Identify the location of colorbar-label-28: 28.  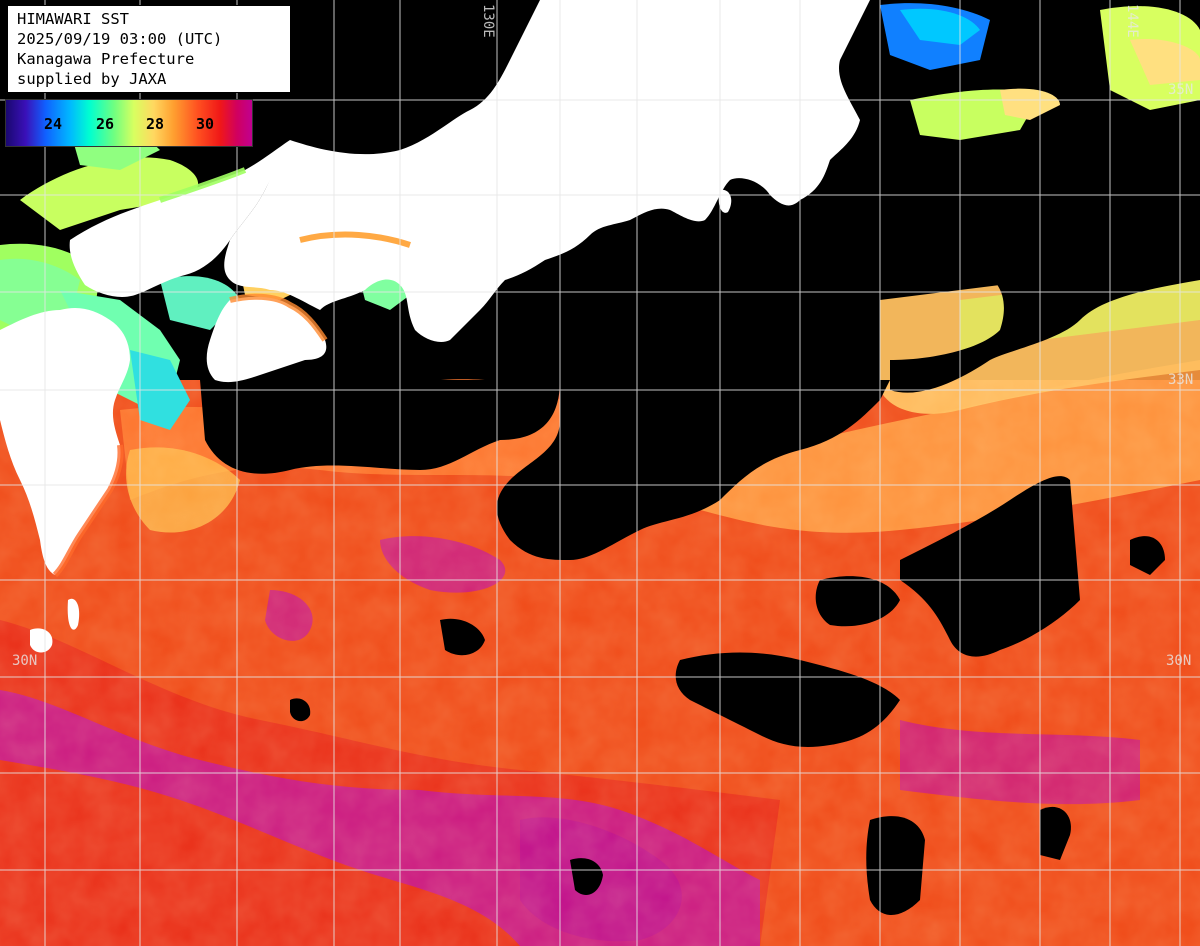
(155, 124).